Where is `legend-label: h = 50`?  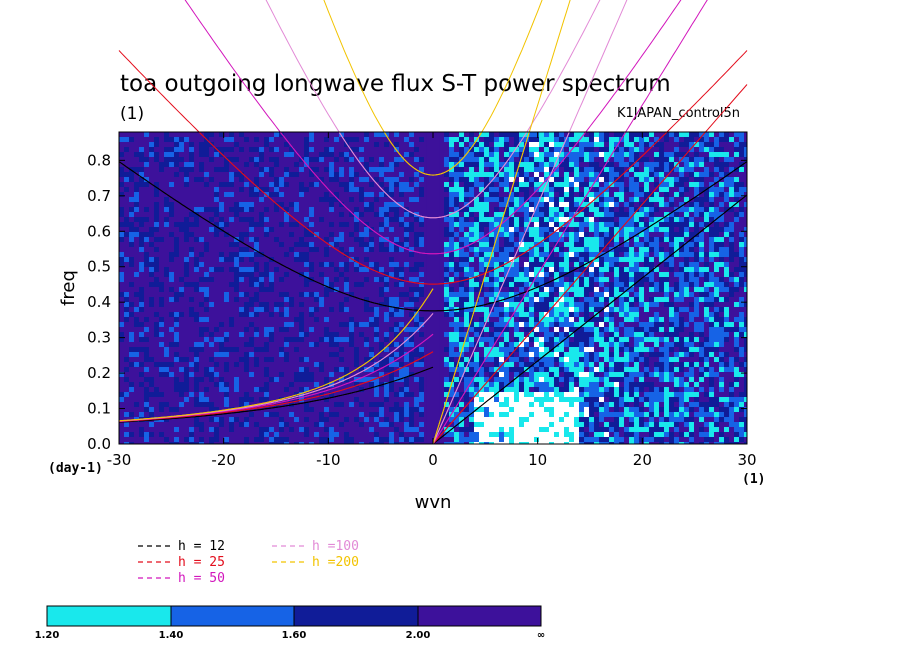 legend-label: h = 50 is located at coordinates (201, 578).